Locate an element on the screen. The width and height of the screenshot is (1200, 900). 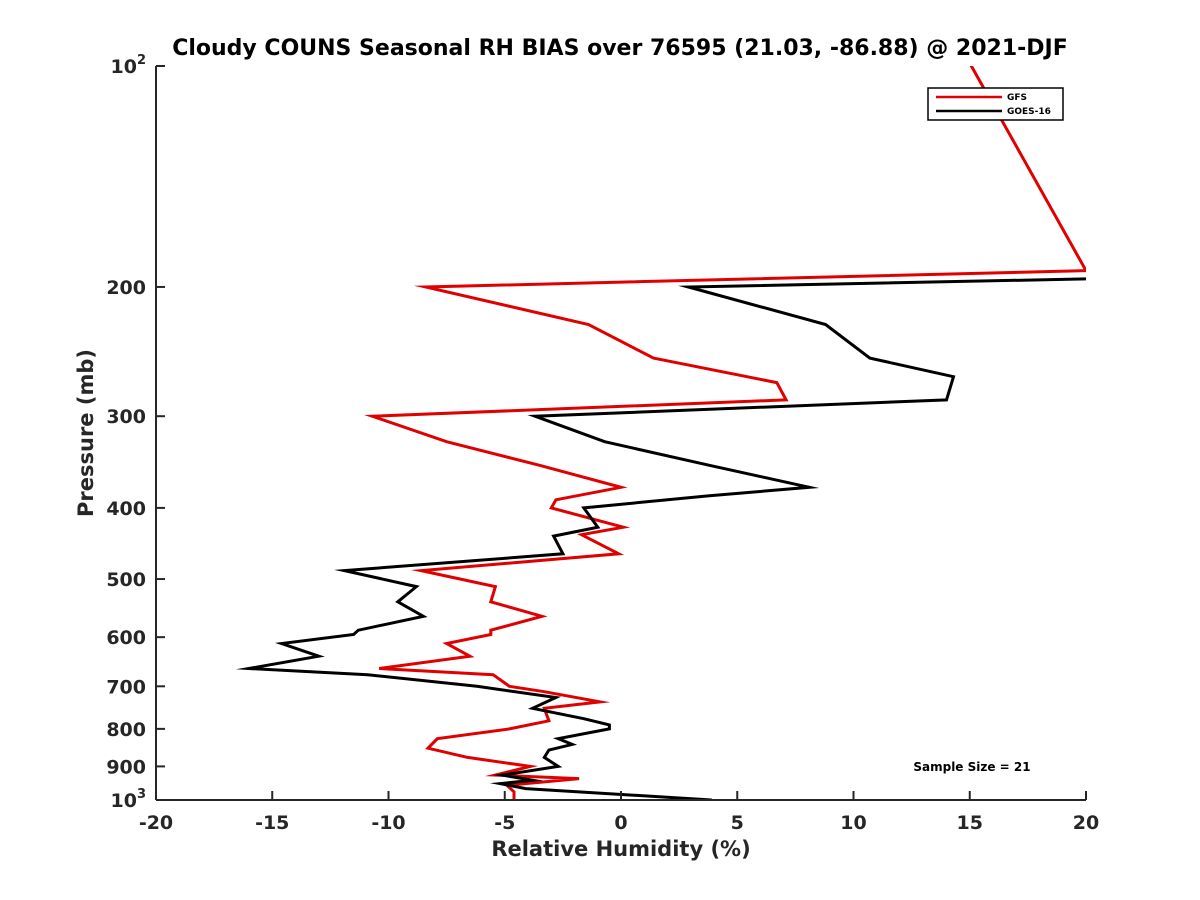
x-tick-label: -10 is located at coordinates (388, 823).